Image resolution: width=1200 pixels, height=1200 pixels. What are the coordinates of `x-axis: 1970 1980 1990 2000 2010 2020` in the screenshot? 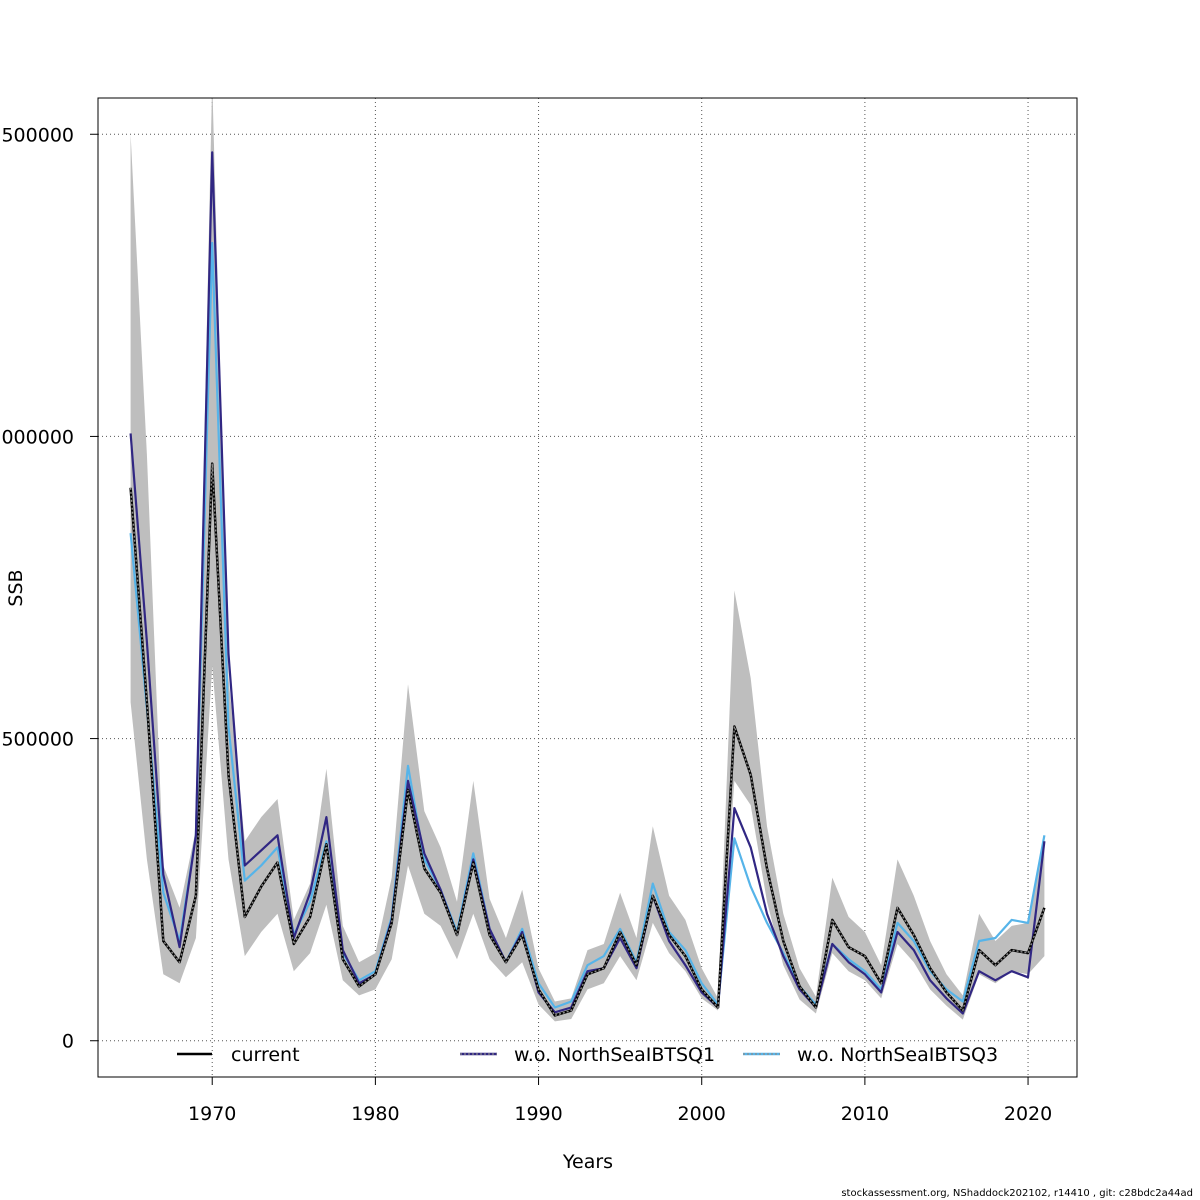 It's located at (620, 1101).